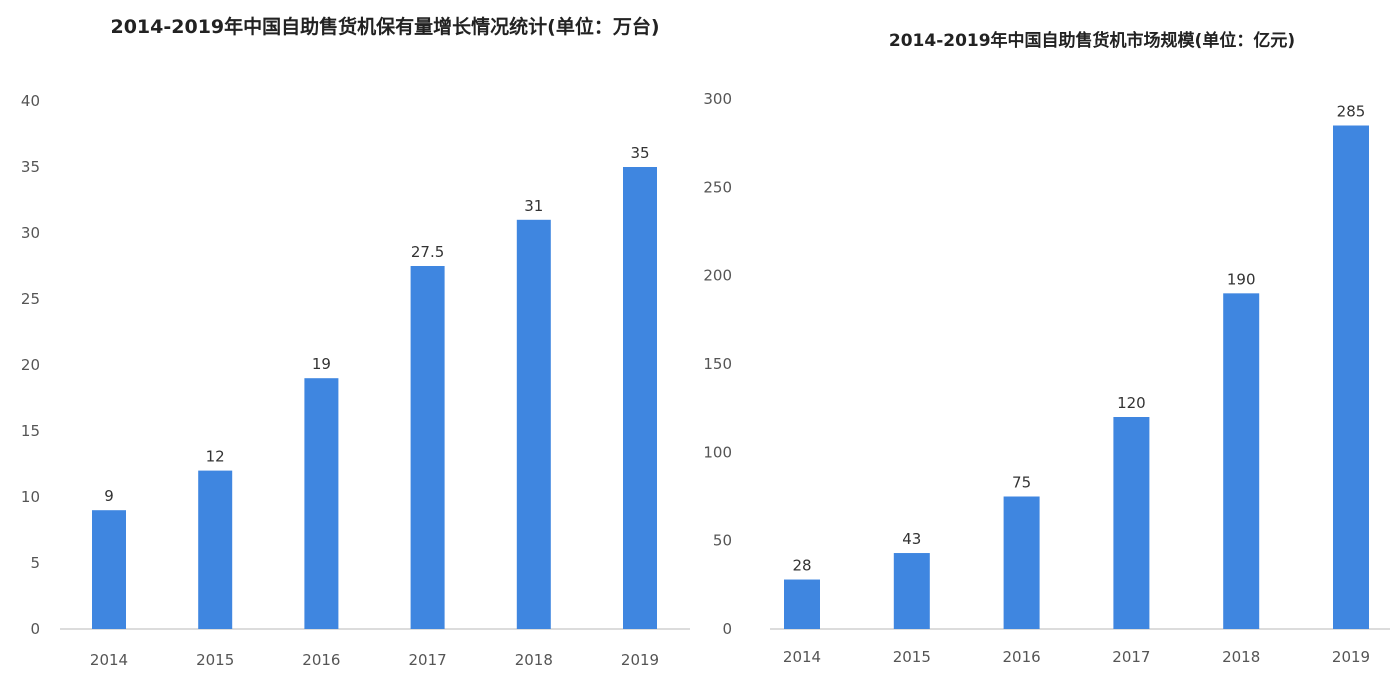  I want to click on data-label: 43, so click(911, 539).